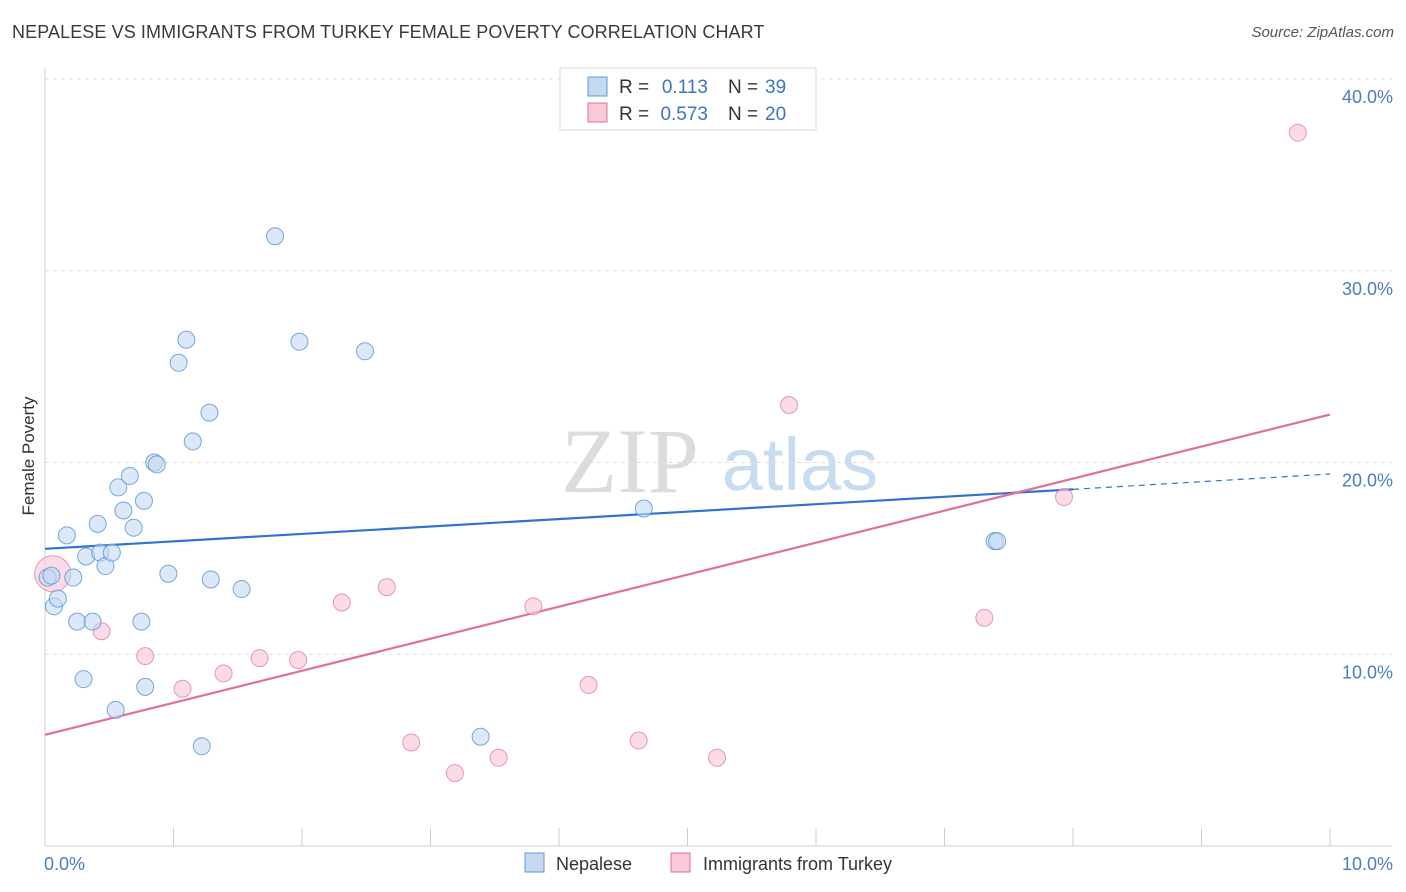  Describe the element at coordinates (64, 864) in the screenshot. I see `x-tick-label-min: 0.0%` at that location.